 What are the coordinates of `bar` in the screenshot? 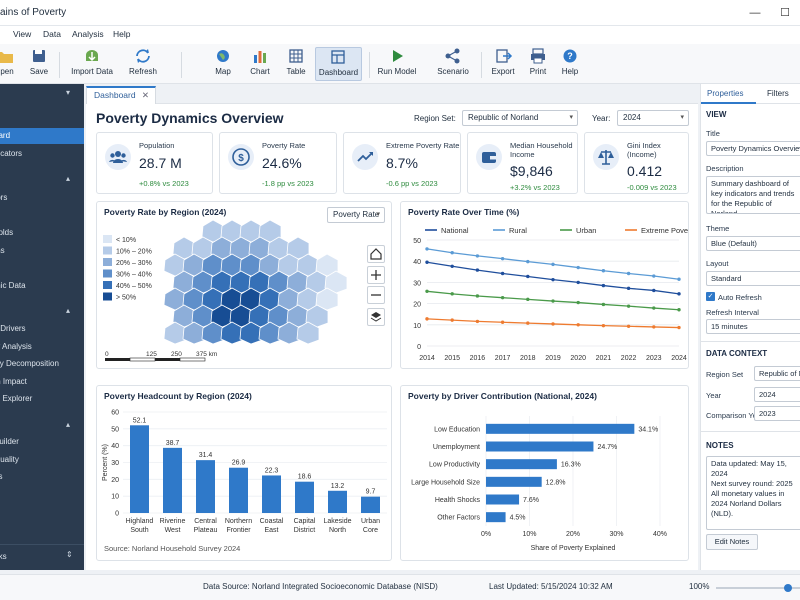 It's located at (337, 501).